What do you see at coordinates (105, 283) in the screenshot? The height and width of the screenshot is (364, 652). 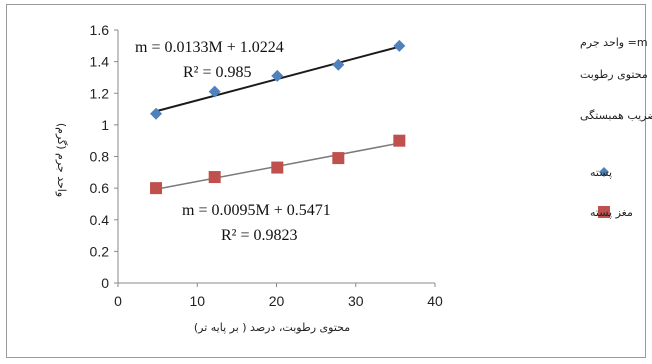 I see `y-tick-label: 0` at bounding box center [105, 283].